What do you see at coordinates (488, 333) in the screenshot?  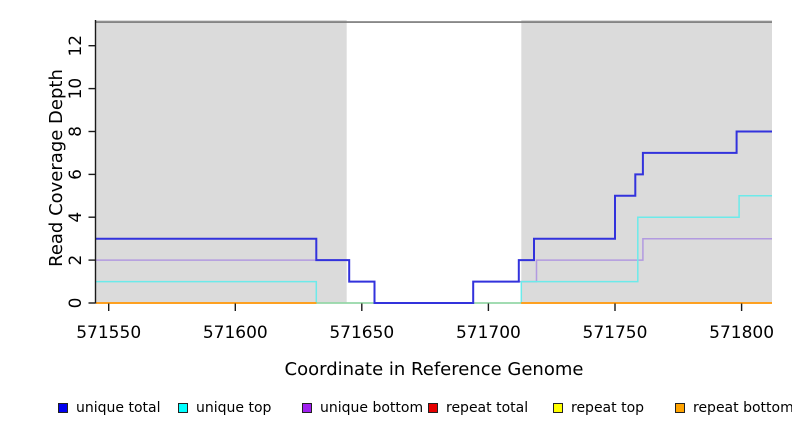 I see `x-tick-label: 571700` at bounding box center [488, 333].